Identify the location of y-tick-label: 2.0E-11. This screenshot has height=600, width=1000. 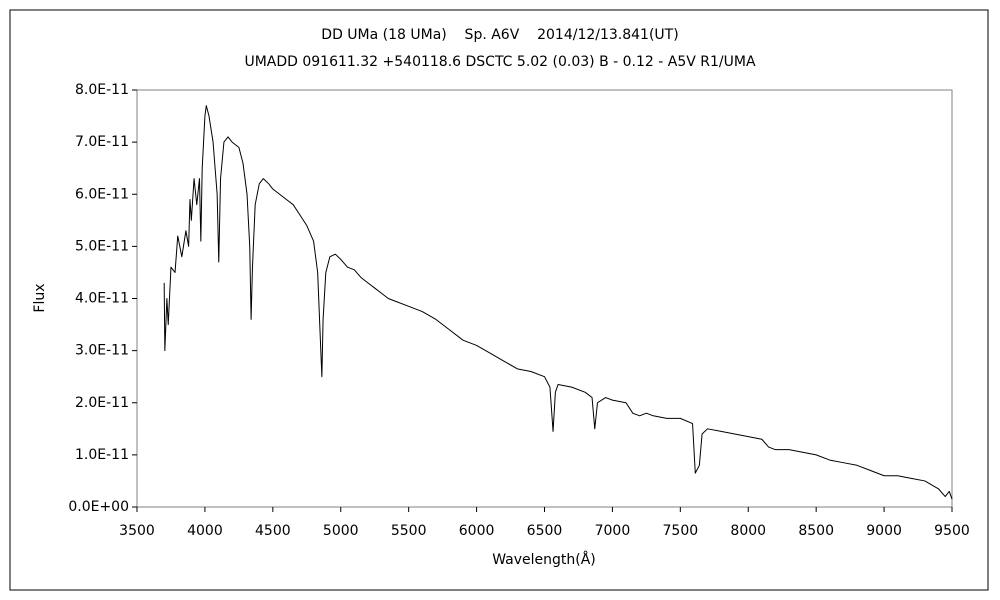
(102, 403).